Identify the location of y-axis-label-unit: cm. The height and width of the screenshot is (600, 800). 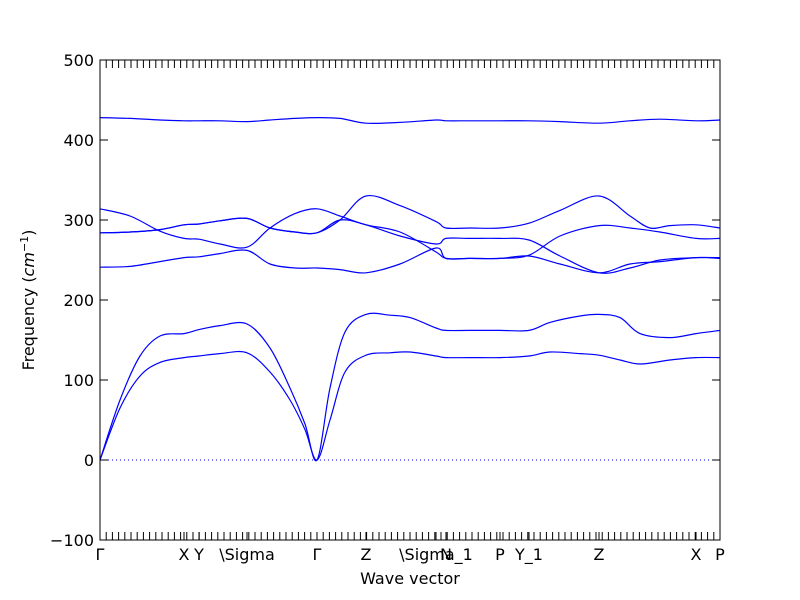
(28, 264).